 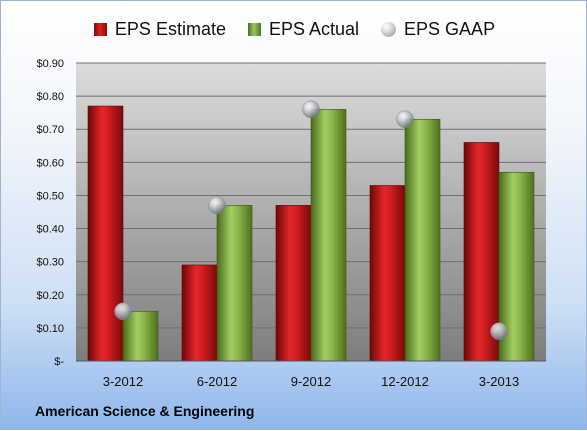 I want to click on y-tick-label: $0.90, so click(x=50, y=64).